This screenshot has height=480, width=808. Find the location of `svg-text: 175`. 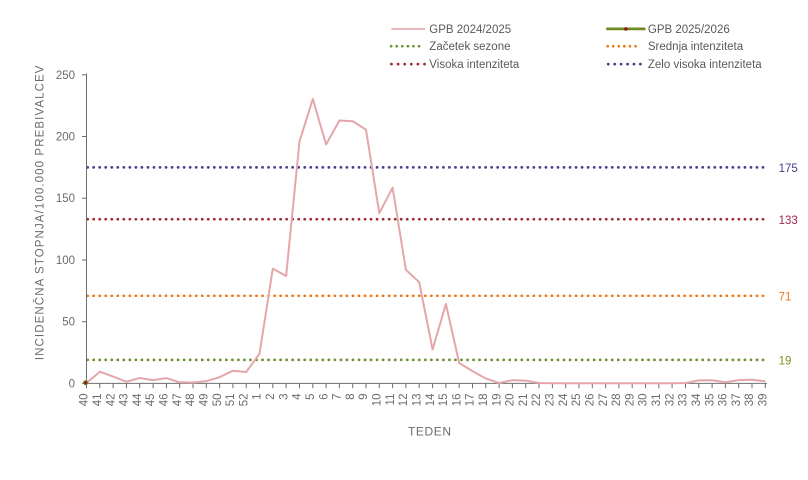

svg-text: 175 is located at coordinates (788, 169).